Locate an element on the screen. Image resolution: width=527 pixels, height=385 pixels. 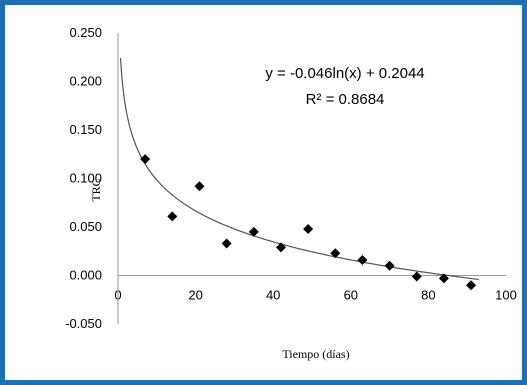
r-squared-label: R² = 0.8684 is located at coordinates (345, 99).